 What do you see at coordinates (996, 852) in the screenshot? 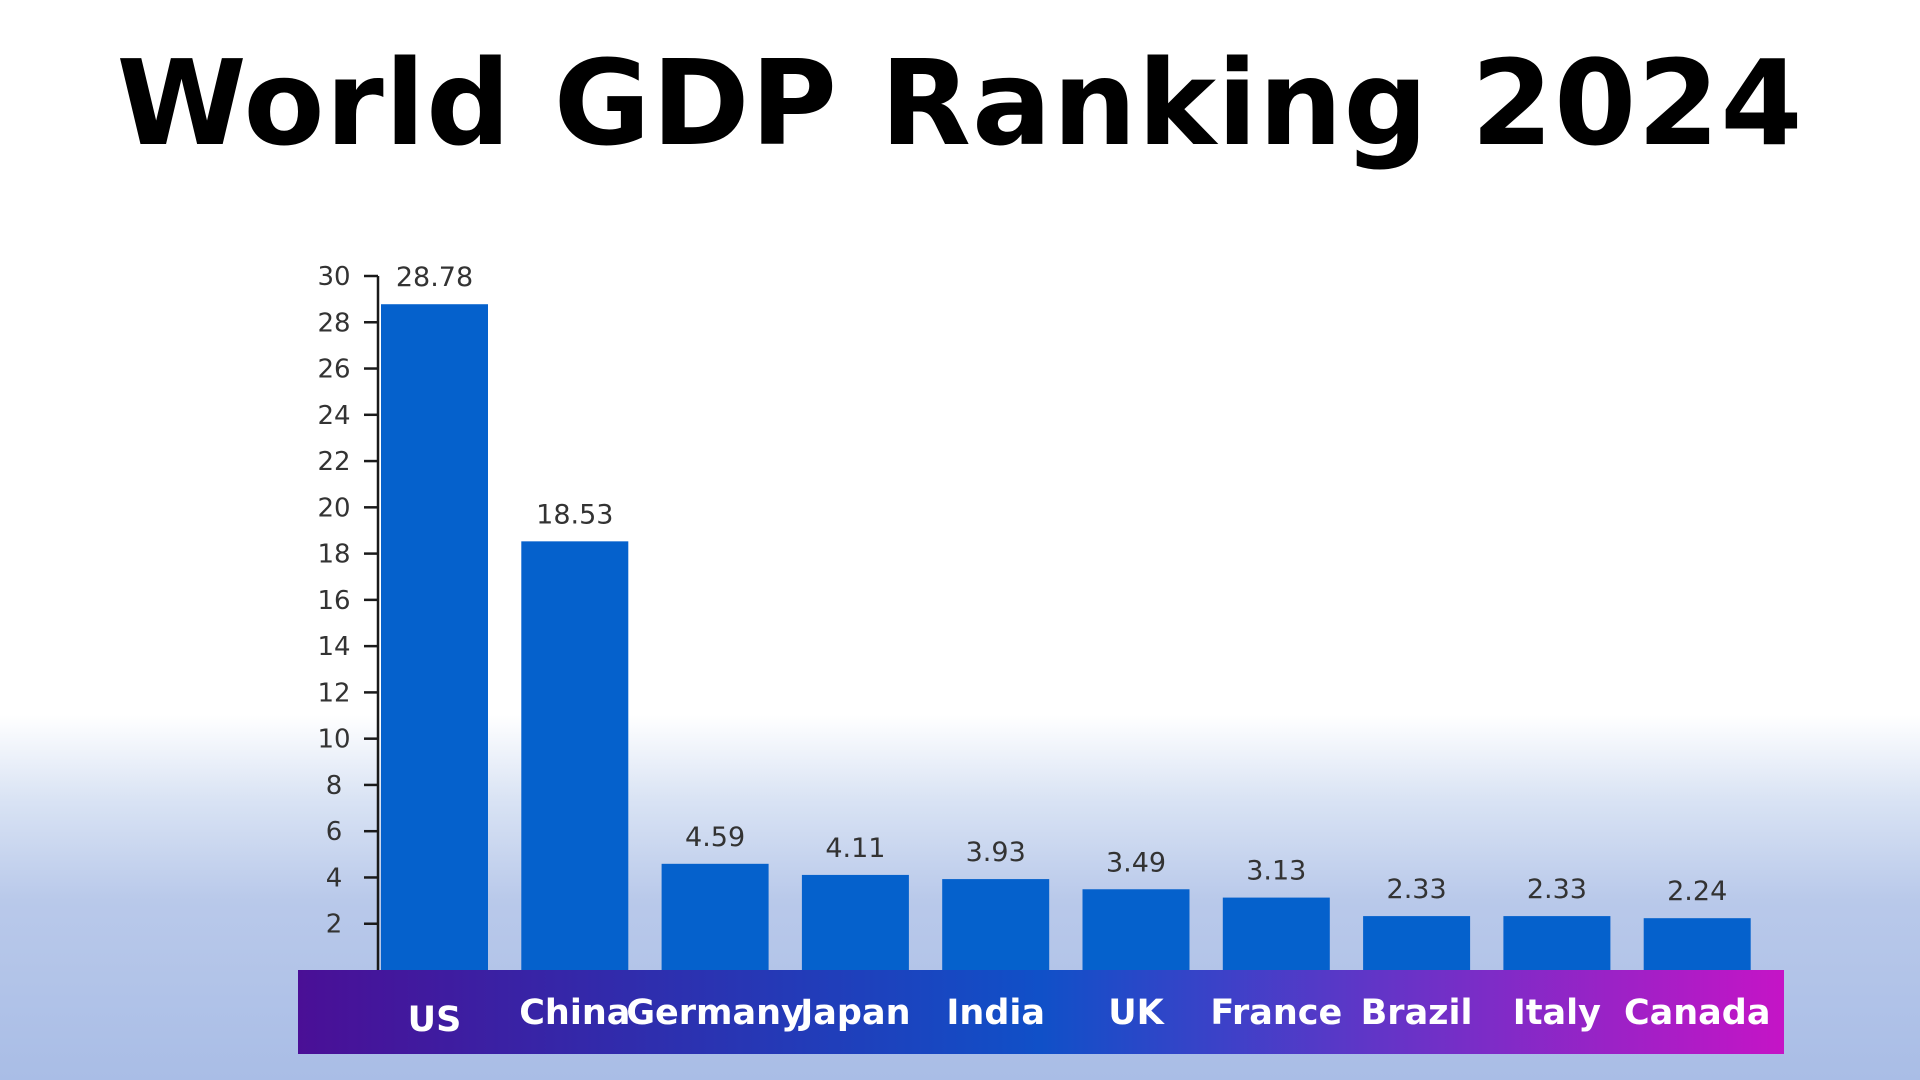
I see `value-label-india: 3.93` at bounding box center [996, 852].